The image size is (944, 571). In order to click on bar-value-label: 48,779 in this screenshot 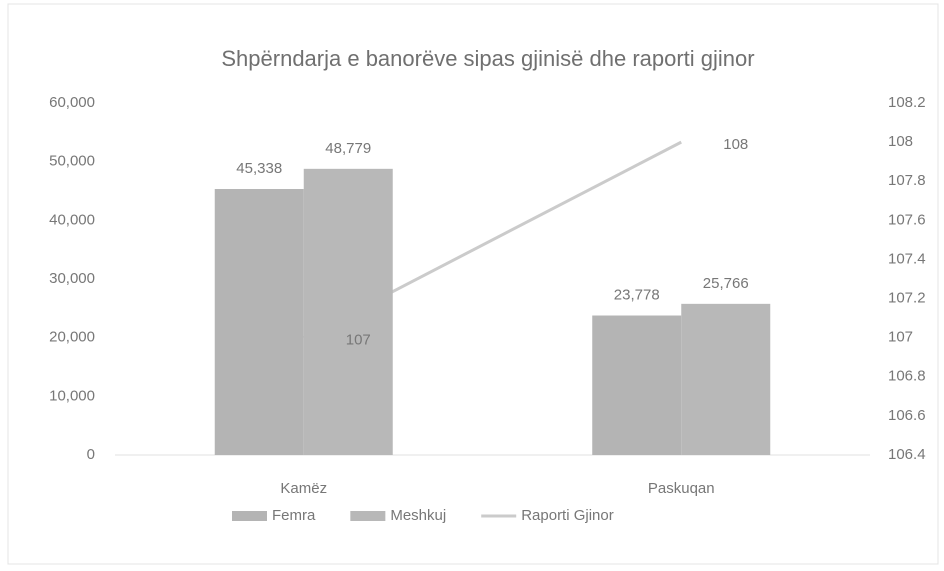, I will do `click(348, 148)`.